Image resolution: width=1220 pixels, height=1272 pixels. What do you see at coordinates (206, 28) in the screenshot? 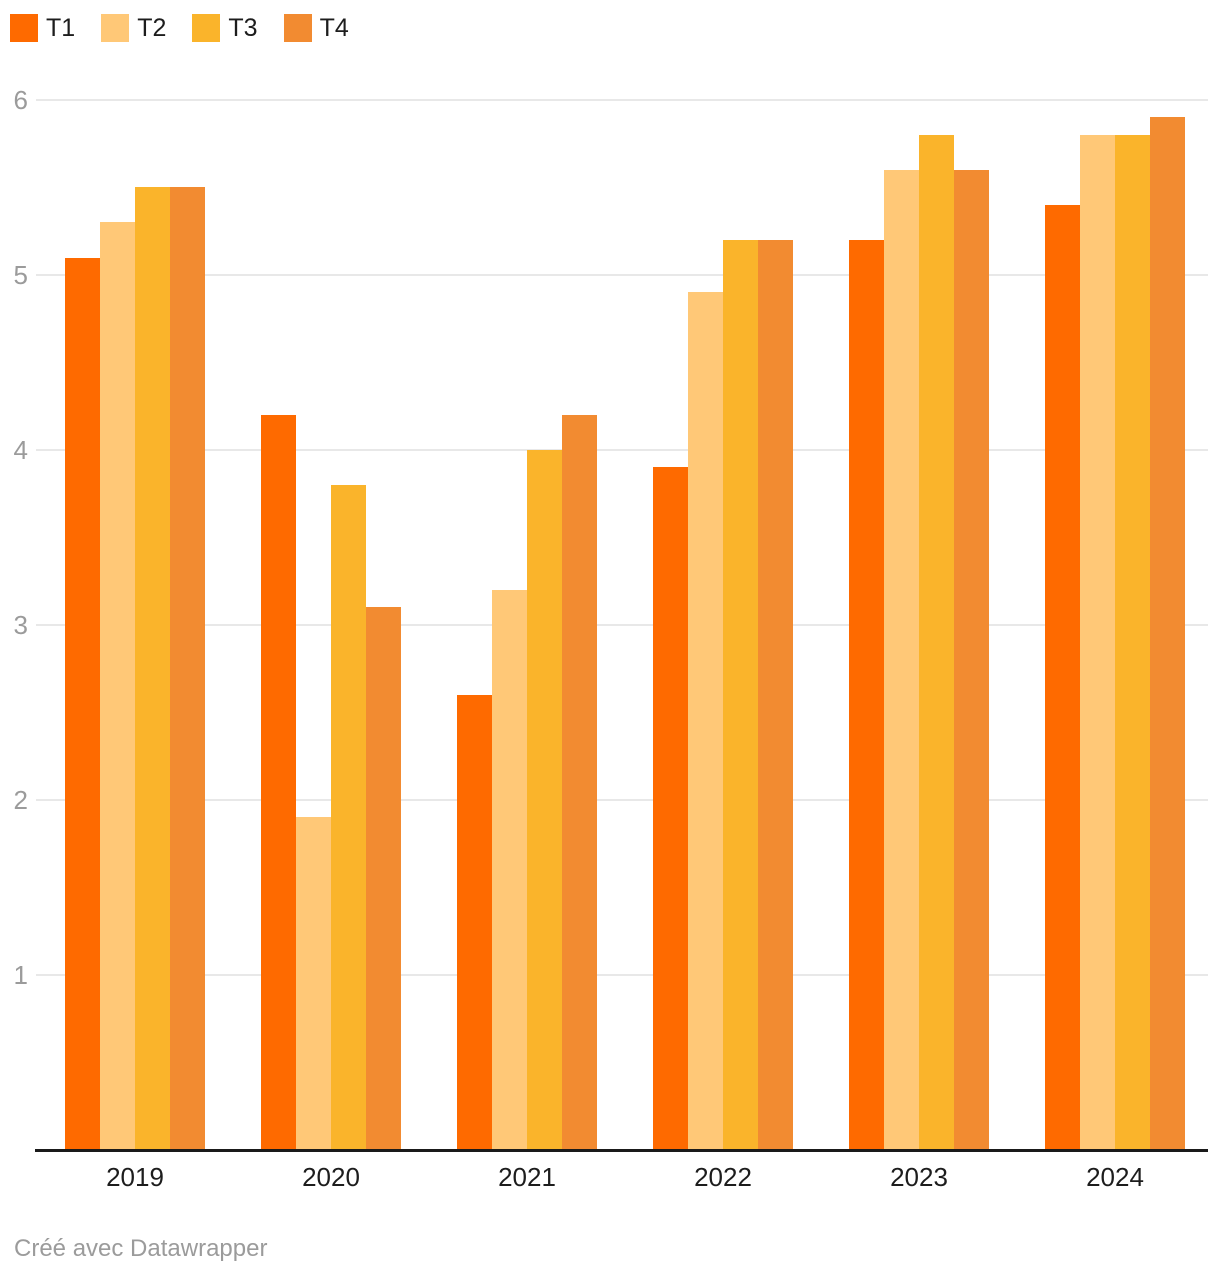
I see `legend-swatch-t3-icon` at bounding box center [206, 28].